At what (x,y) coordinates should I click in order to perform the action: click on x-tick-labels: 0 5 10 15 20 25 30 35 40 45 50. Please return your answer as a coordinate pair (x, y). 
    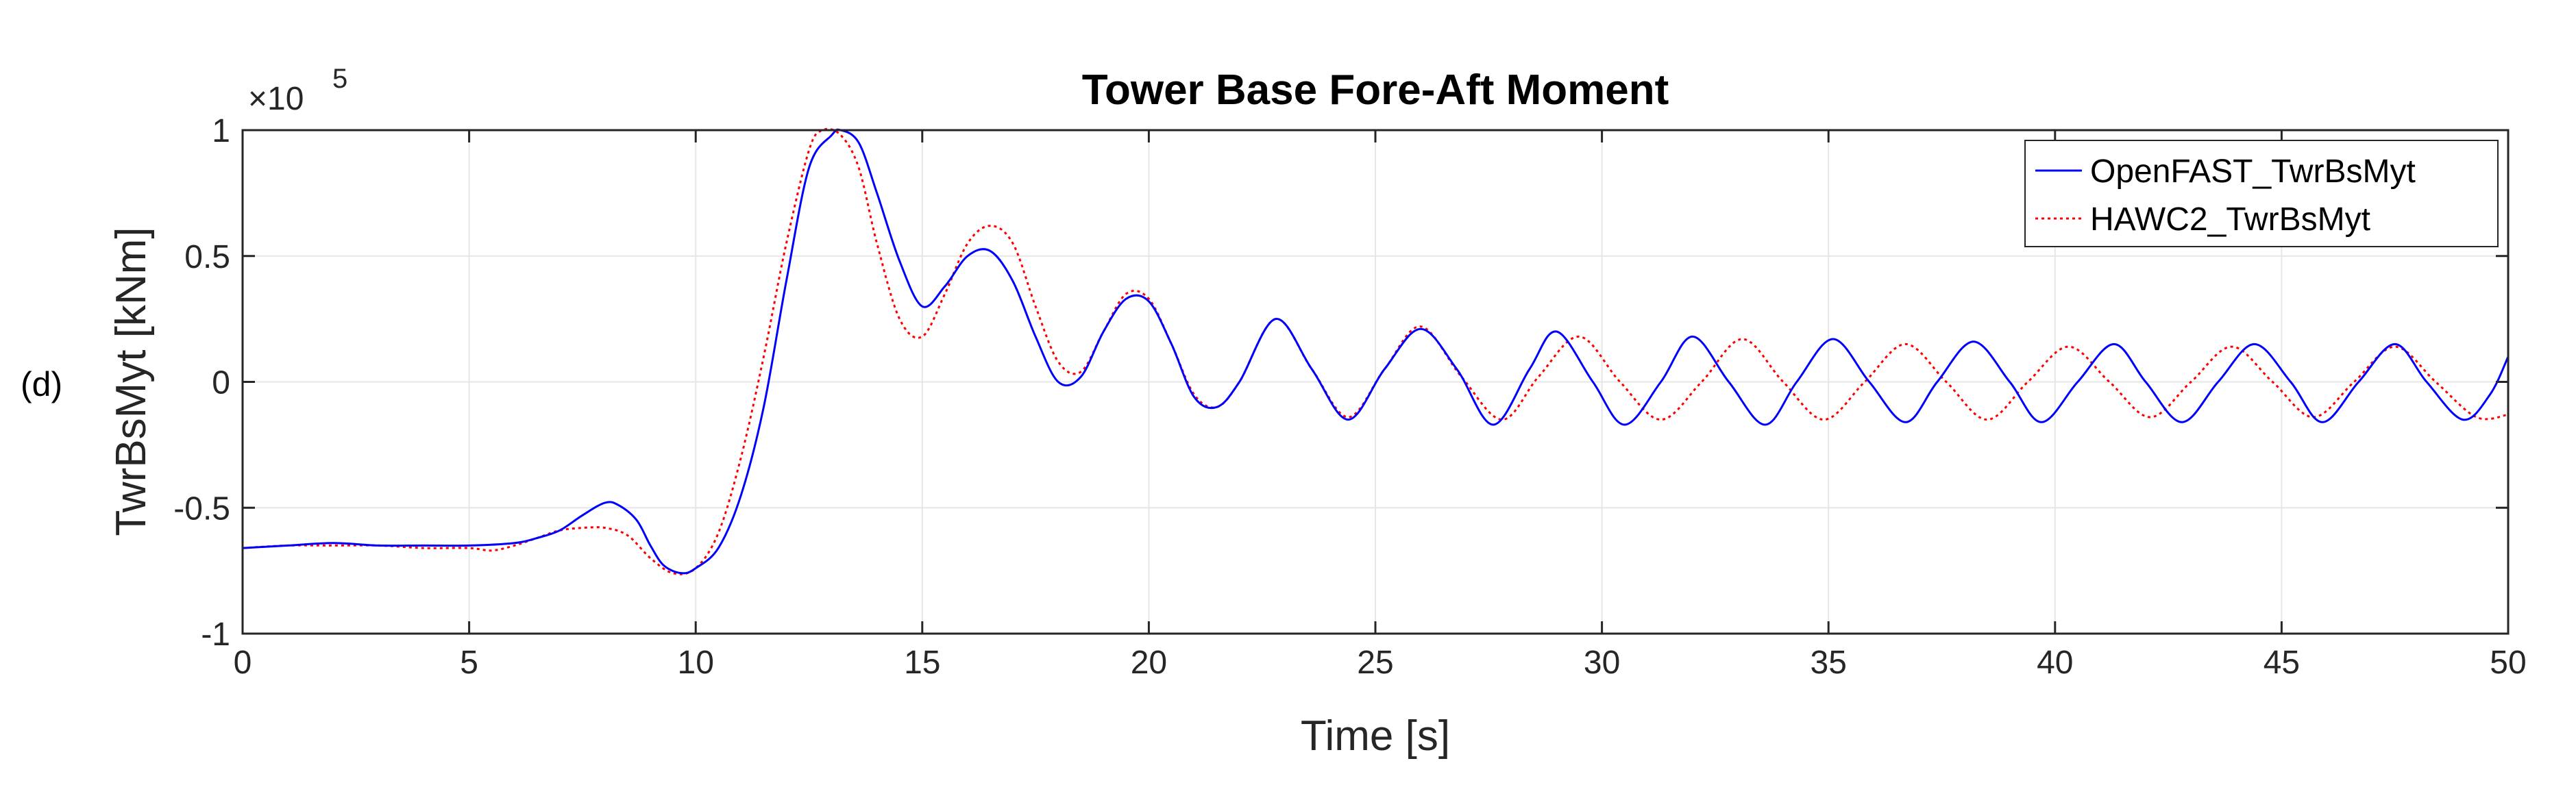
    Looking at the image, I should click on (1381, 663).